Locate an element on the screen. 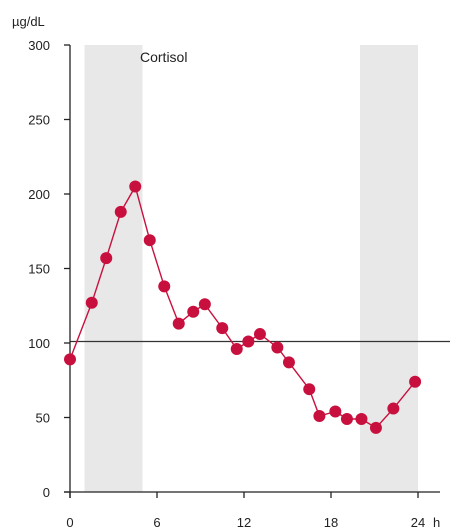 Image resolution: width=450 pixels, height=532 pixels. y-tick-label: 0 is located at coordinates (46, 492).